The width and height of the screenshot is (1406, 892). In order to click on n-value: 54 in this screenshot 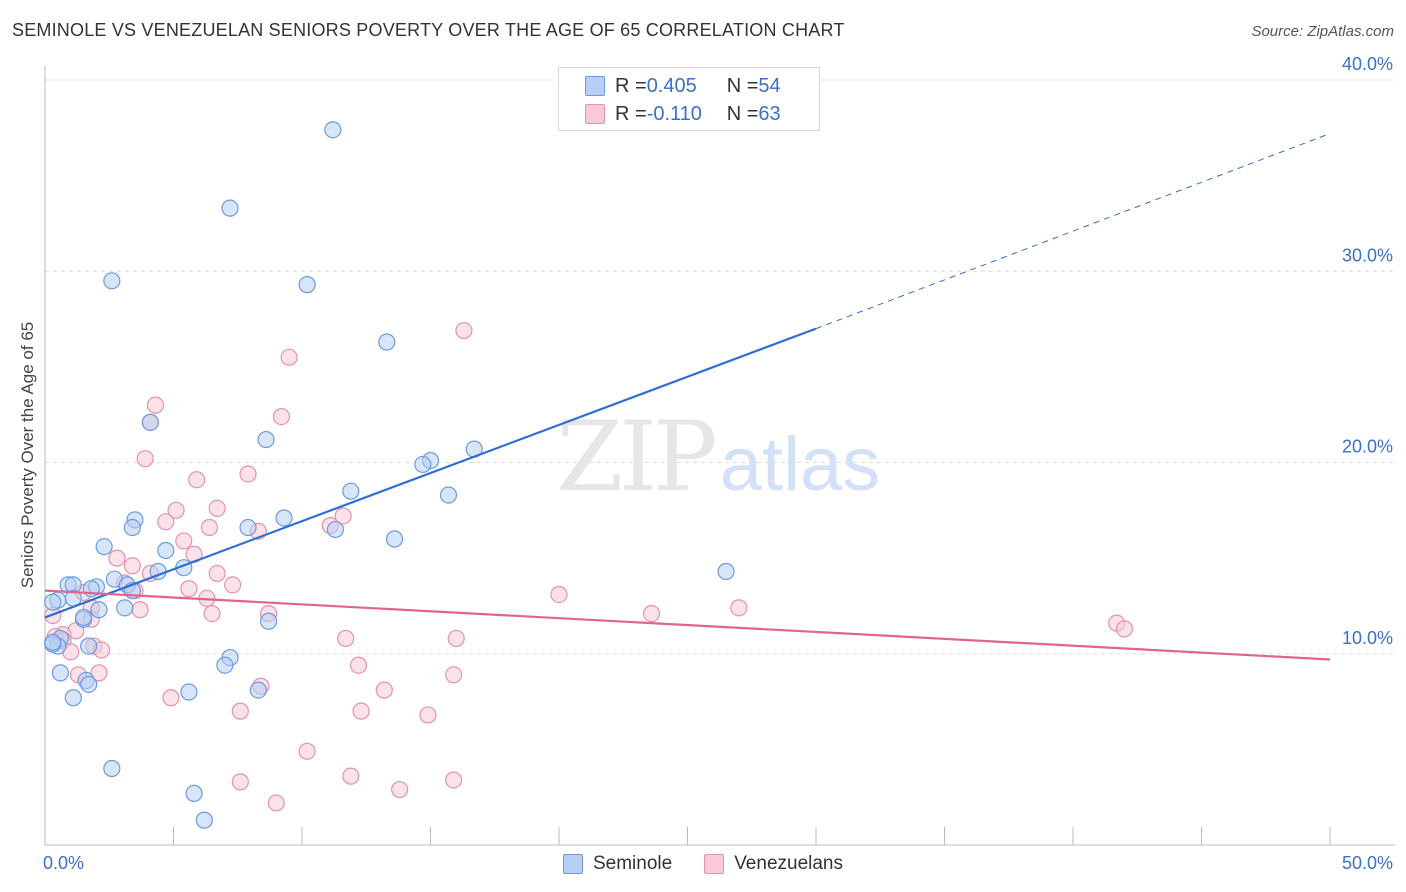, I will do `click(769, 85)`.